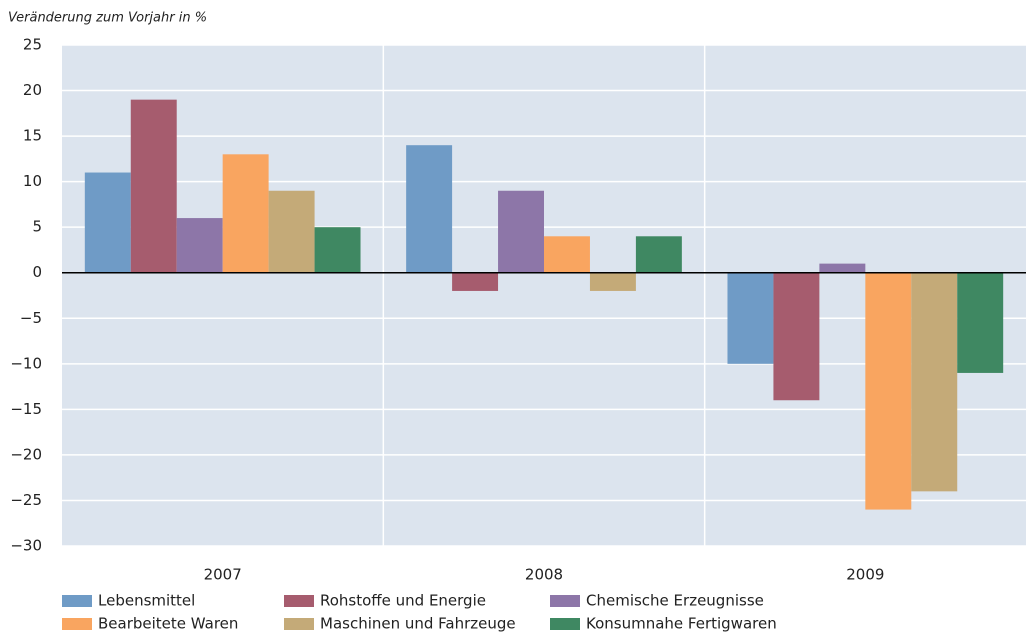 The width and height of the screenshot is (1026, 633). I want to click on legend-label: Maschinen und Fahrzeuge, so click(418, 624).